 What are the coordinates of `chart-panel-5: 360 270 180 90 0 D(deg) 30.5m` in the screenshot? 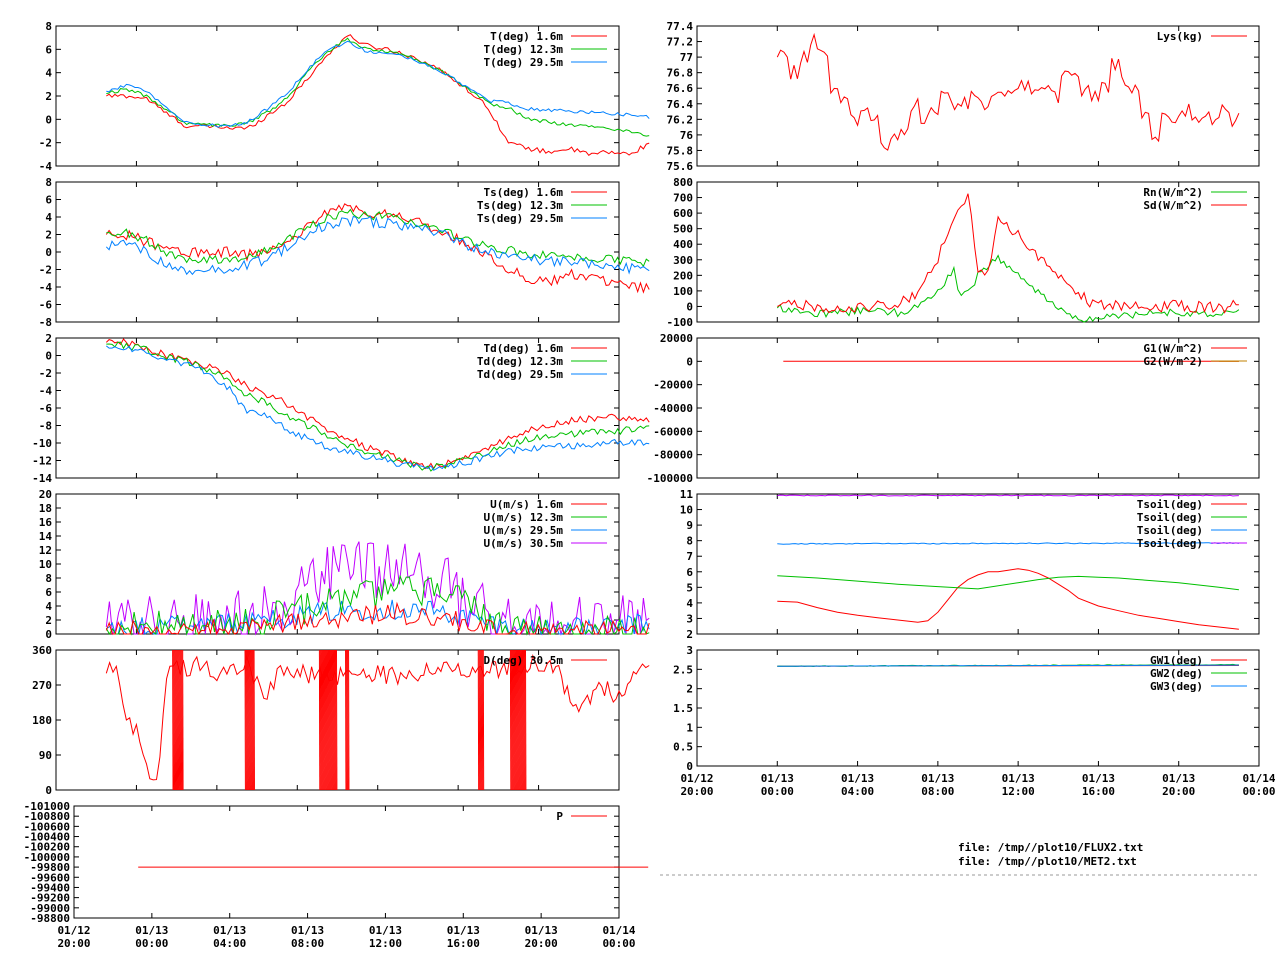 It's located at (341, 720).